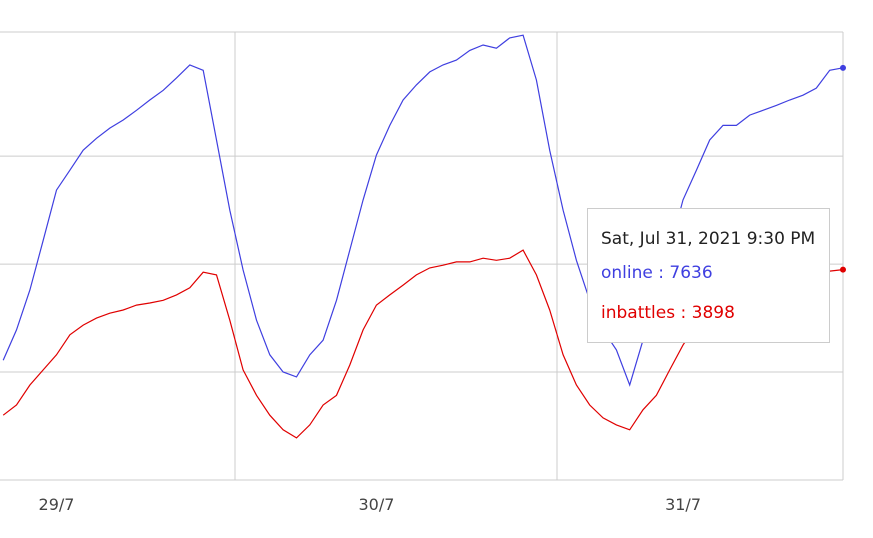 This screenshot has width=873, height=538. Describe the element at coordinates (708, 239) in the screenshot. I see `tooltip-title: Sat, Jul 31, 2021 9:30 PM` at that location.